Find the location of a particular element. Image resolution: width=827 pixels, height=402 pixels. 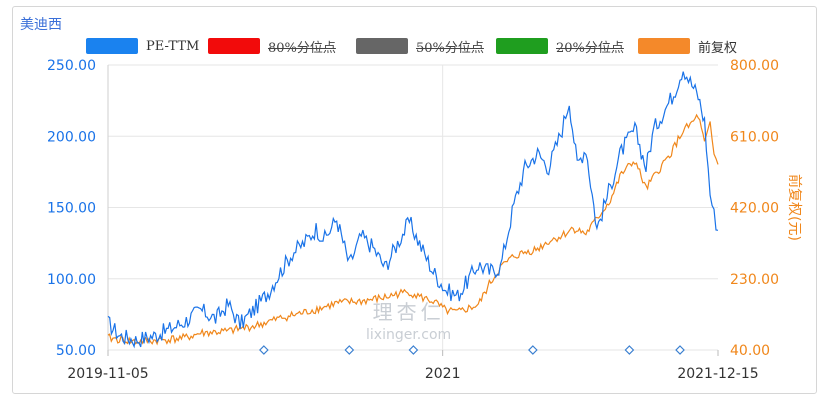

right-tick-label: 800.00 is located at coordinates (754, 66).